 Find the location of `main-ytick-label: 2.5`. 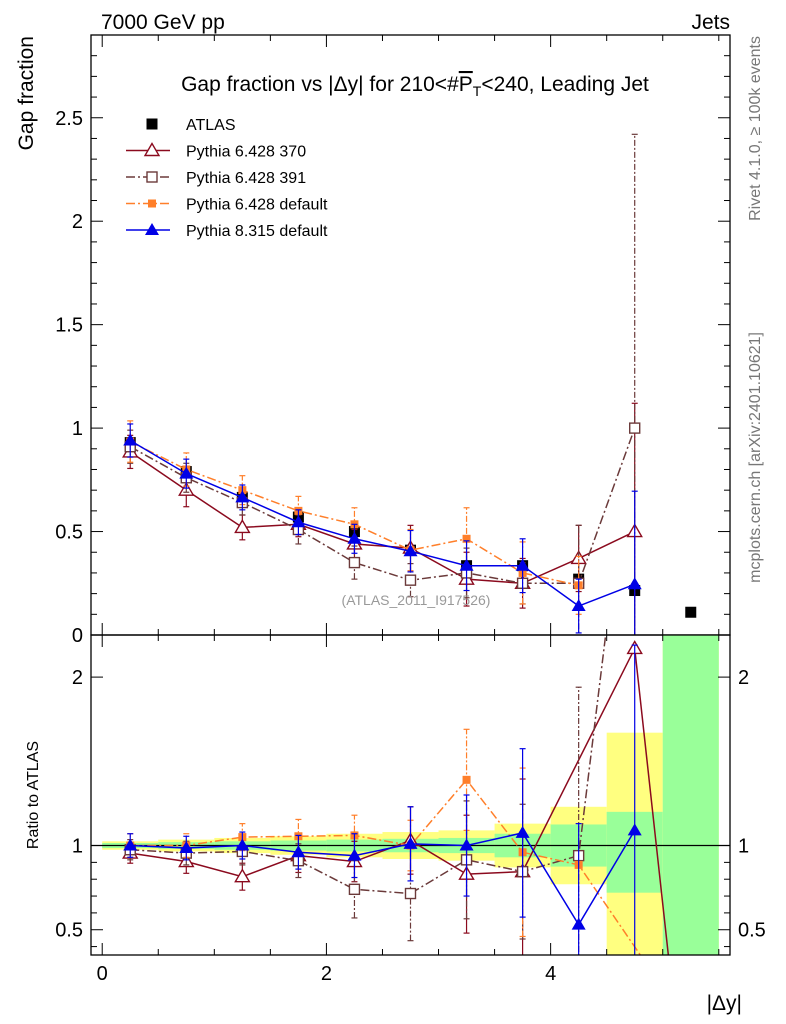

main-ytick-label: 2.5 is located at coordinates (69, 119).